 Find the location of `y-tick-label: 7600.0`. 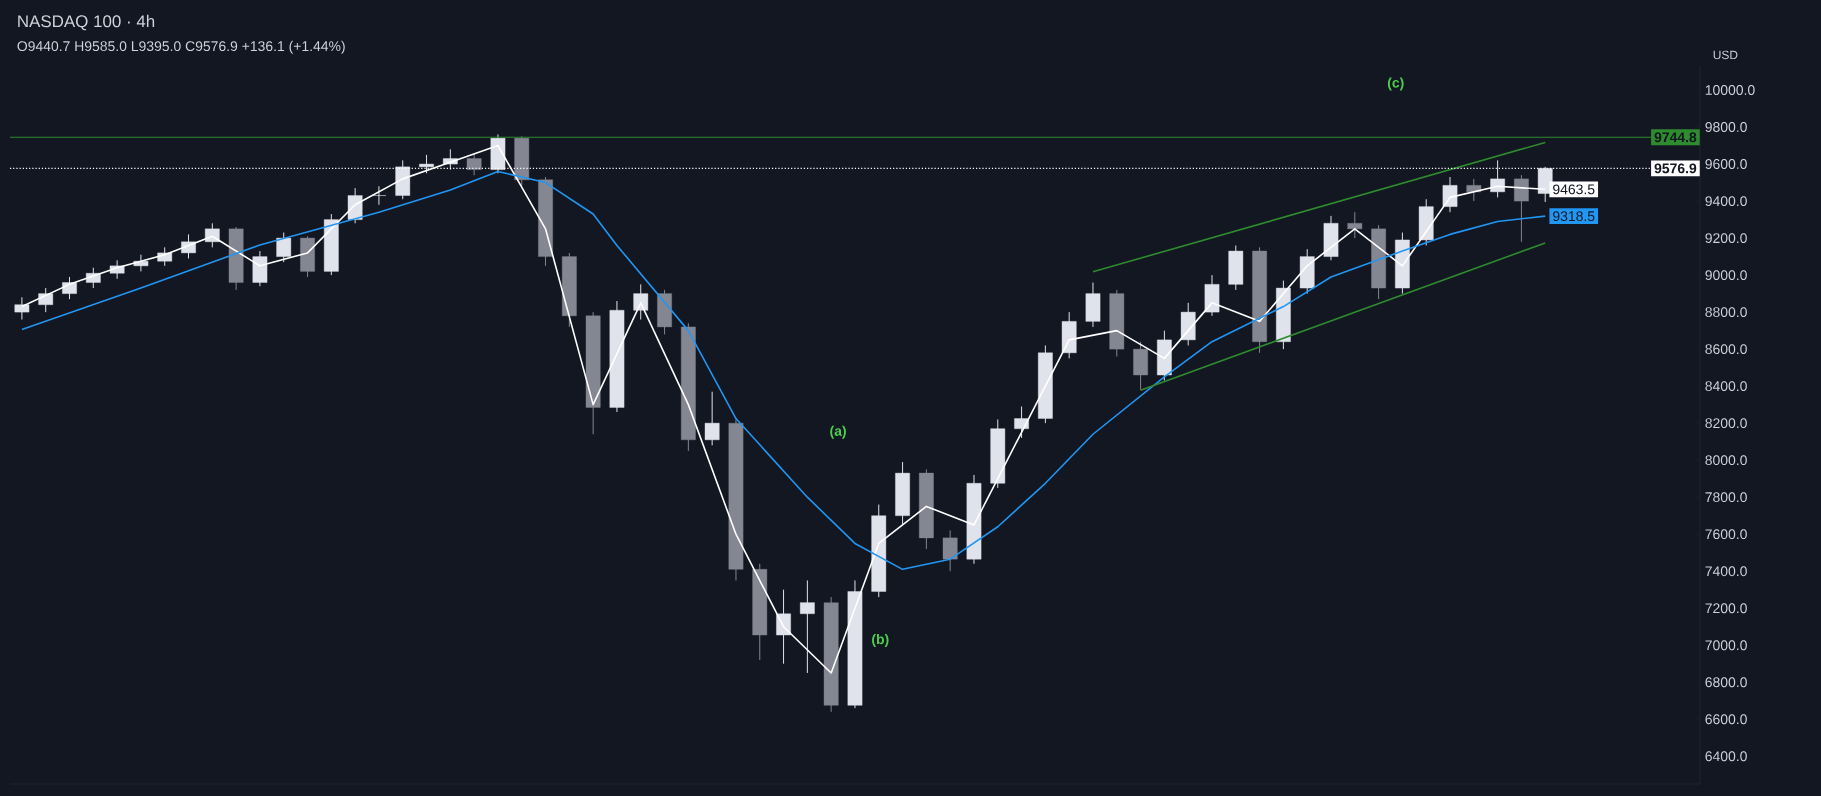

y-tick-label: 7600.0 is located at coordinates (1726, 534).